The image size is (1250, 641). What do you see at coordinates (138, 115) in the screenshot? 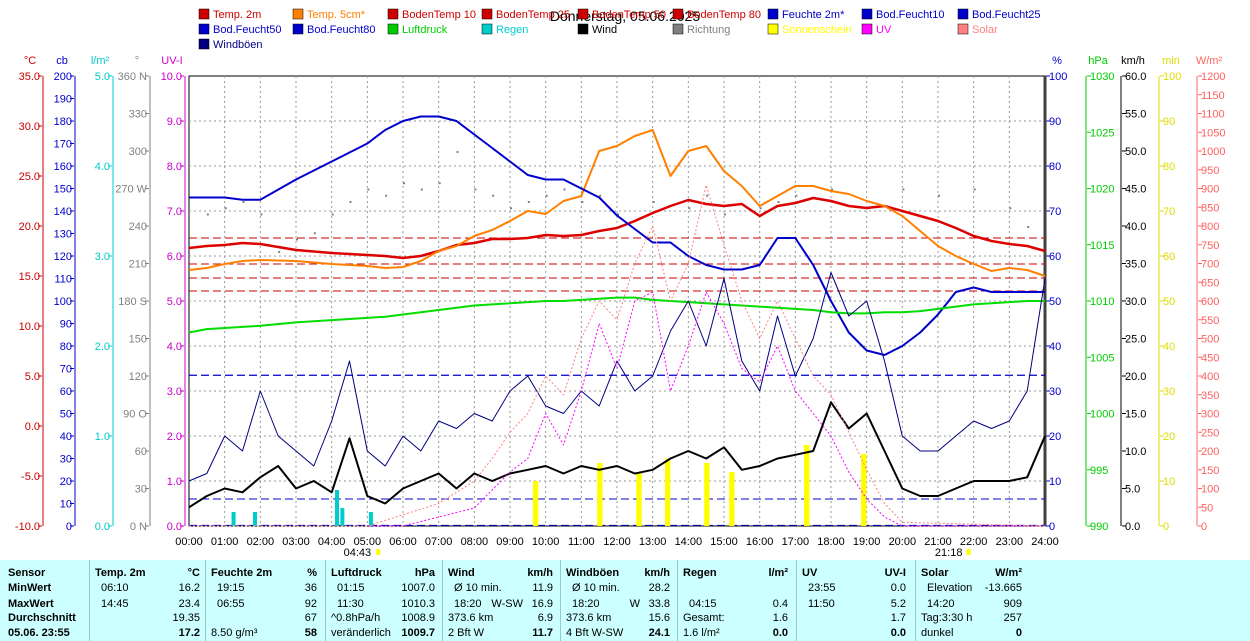
I see `axis-tick-label: 330` at bounding box center [138, 115].